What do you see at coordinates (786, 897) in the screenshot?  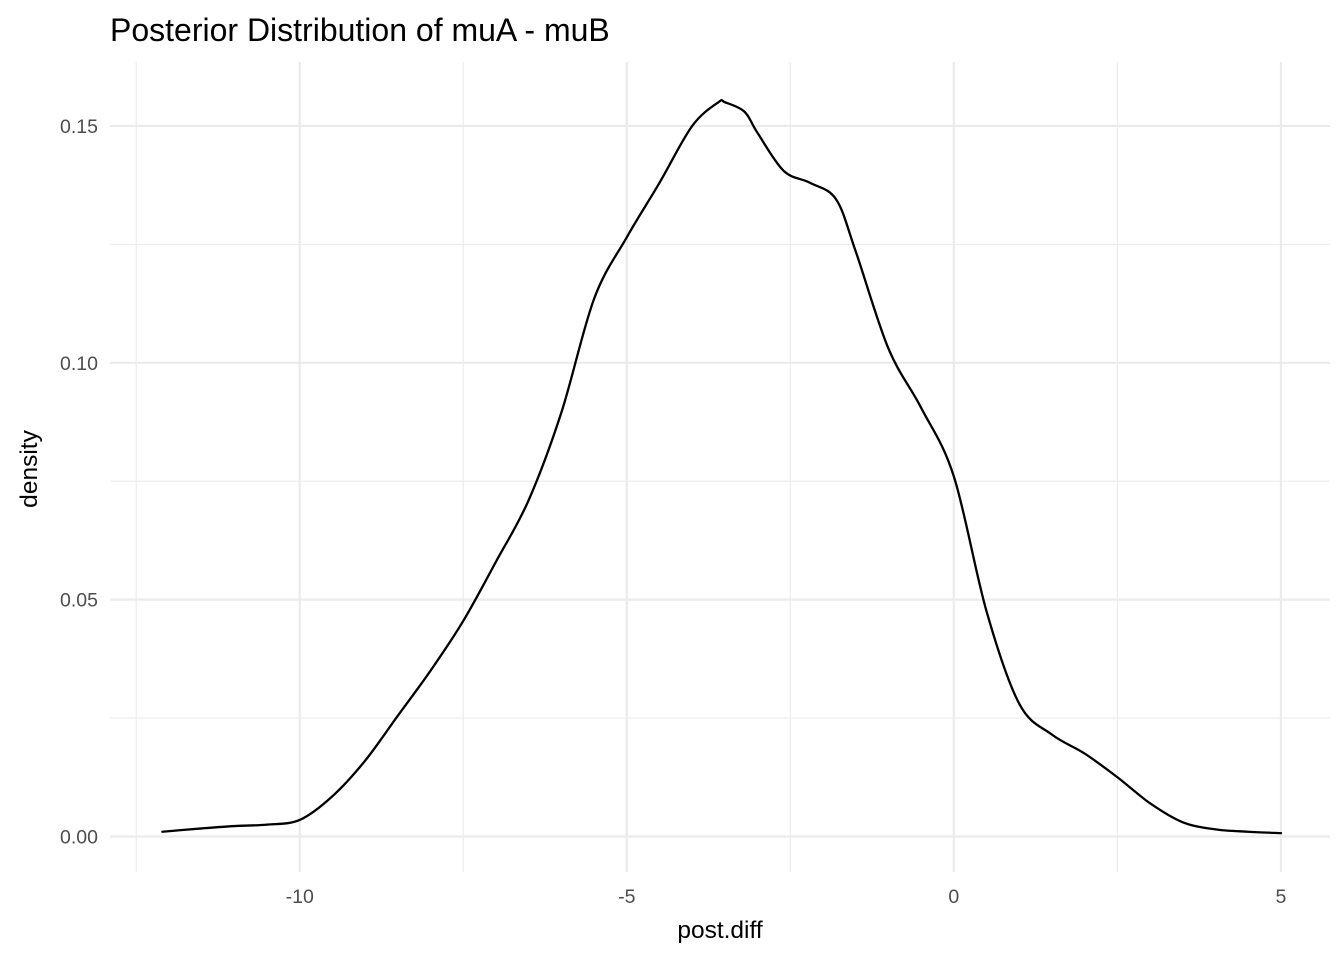 I see `x-axis-tick-labels: -10 -5 0 5` at bounding box center [786, 897].